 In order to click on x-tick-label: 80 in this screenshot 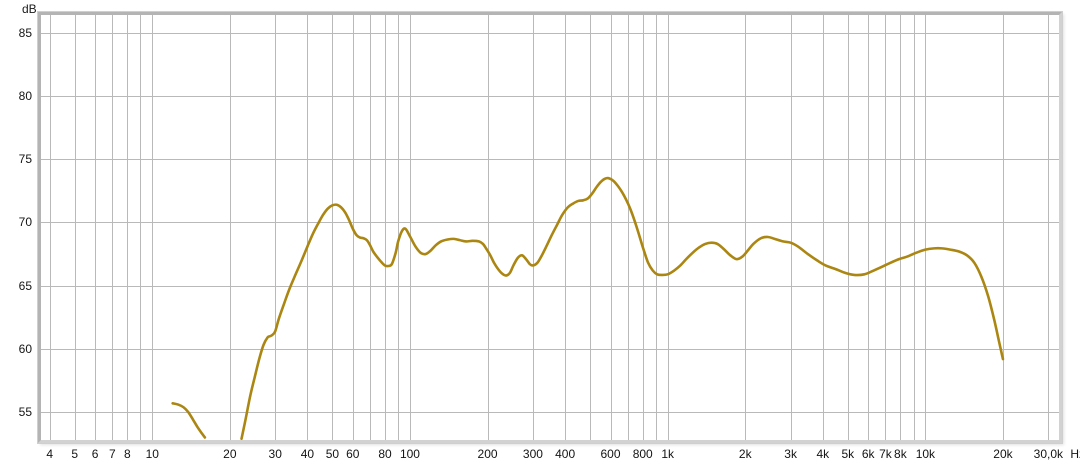, I will do `click(385, 454)`.